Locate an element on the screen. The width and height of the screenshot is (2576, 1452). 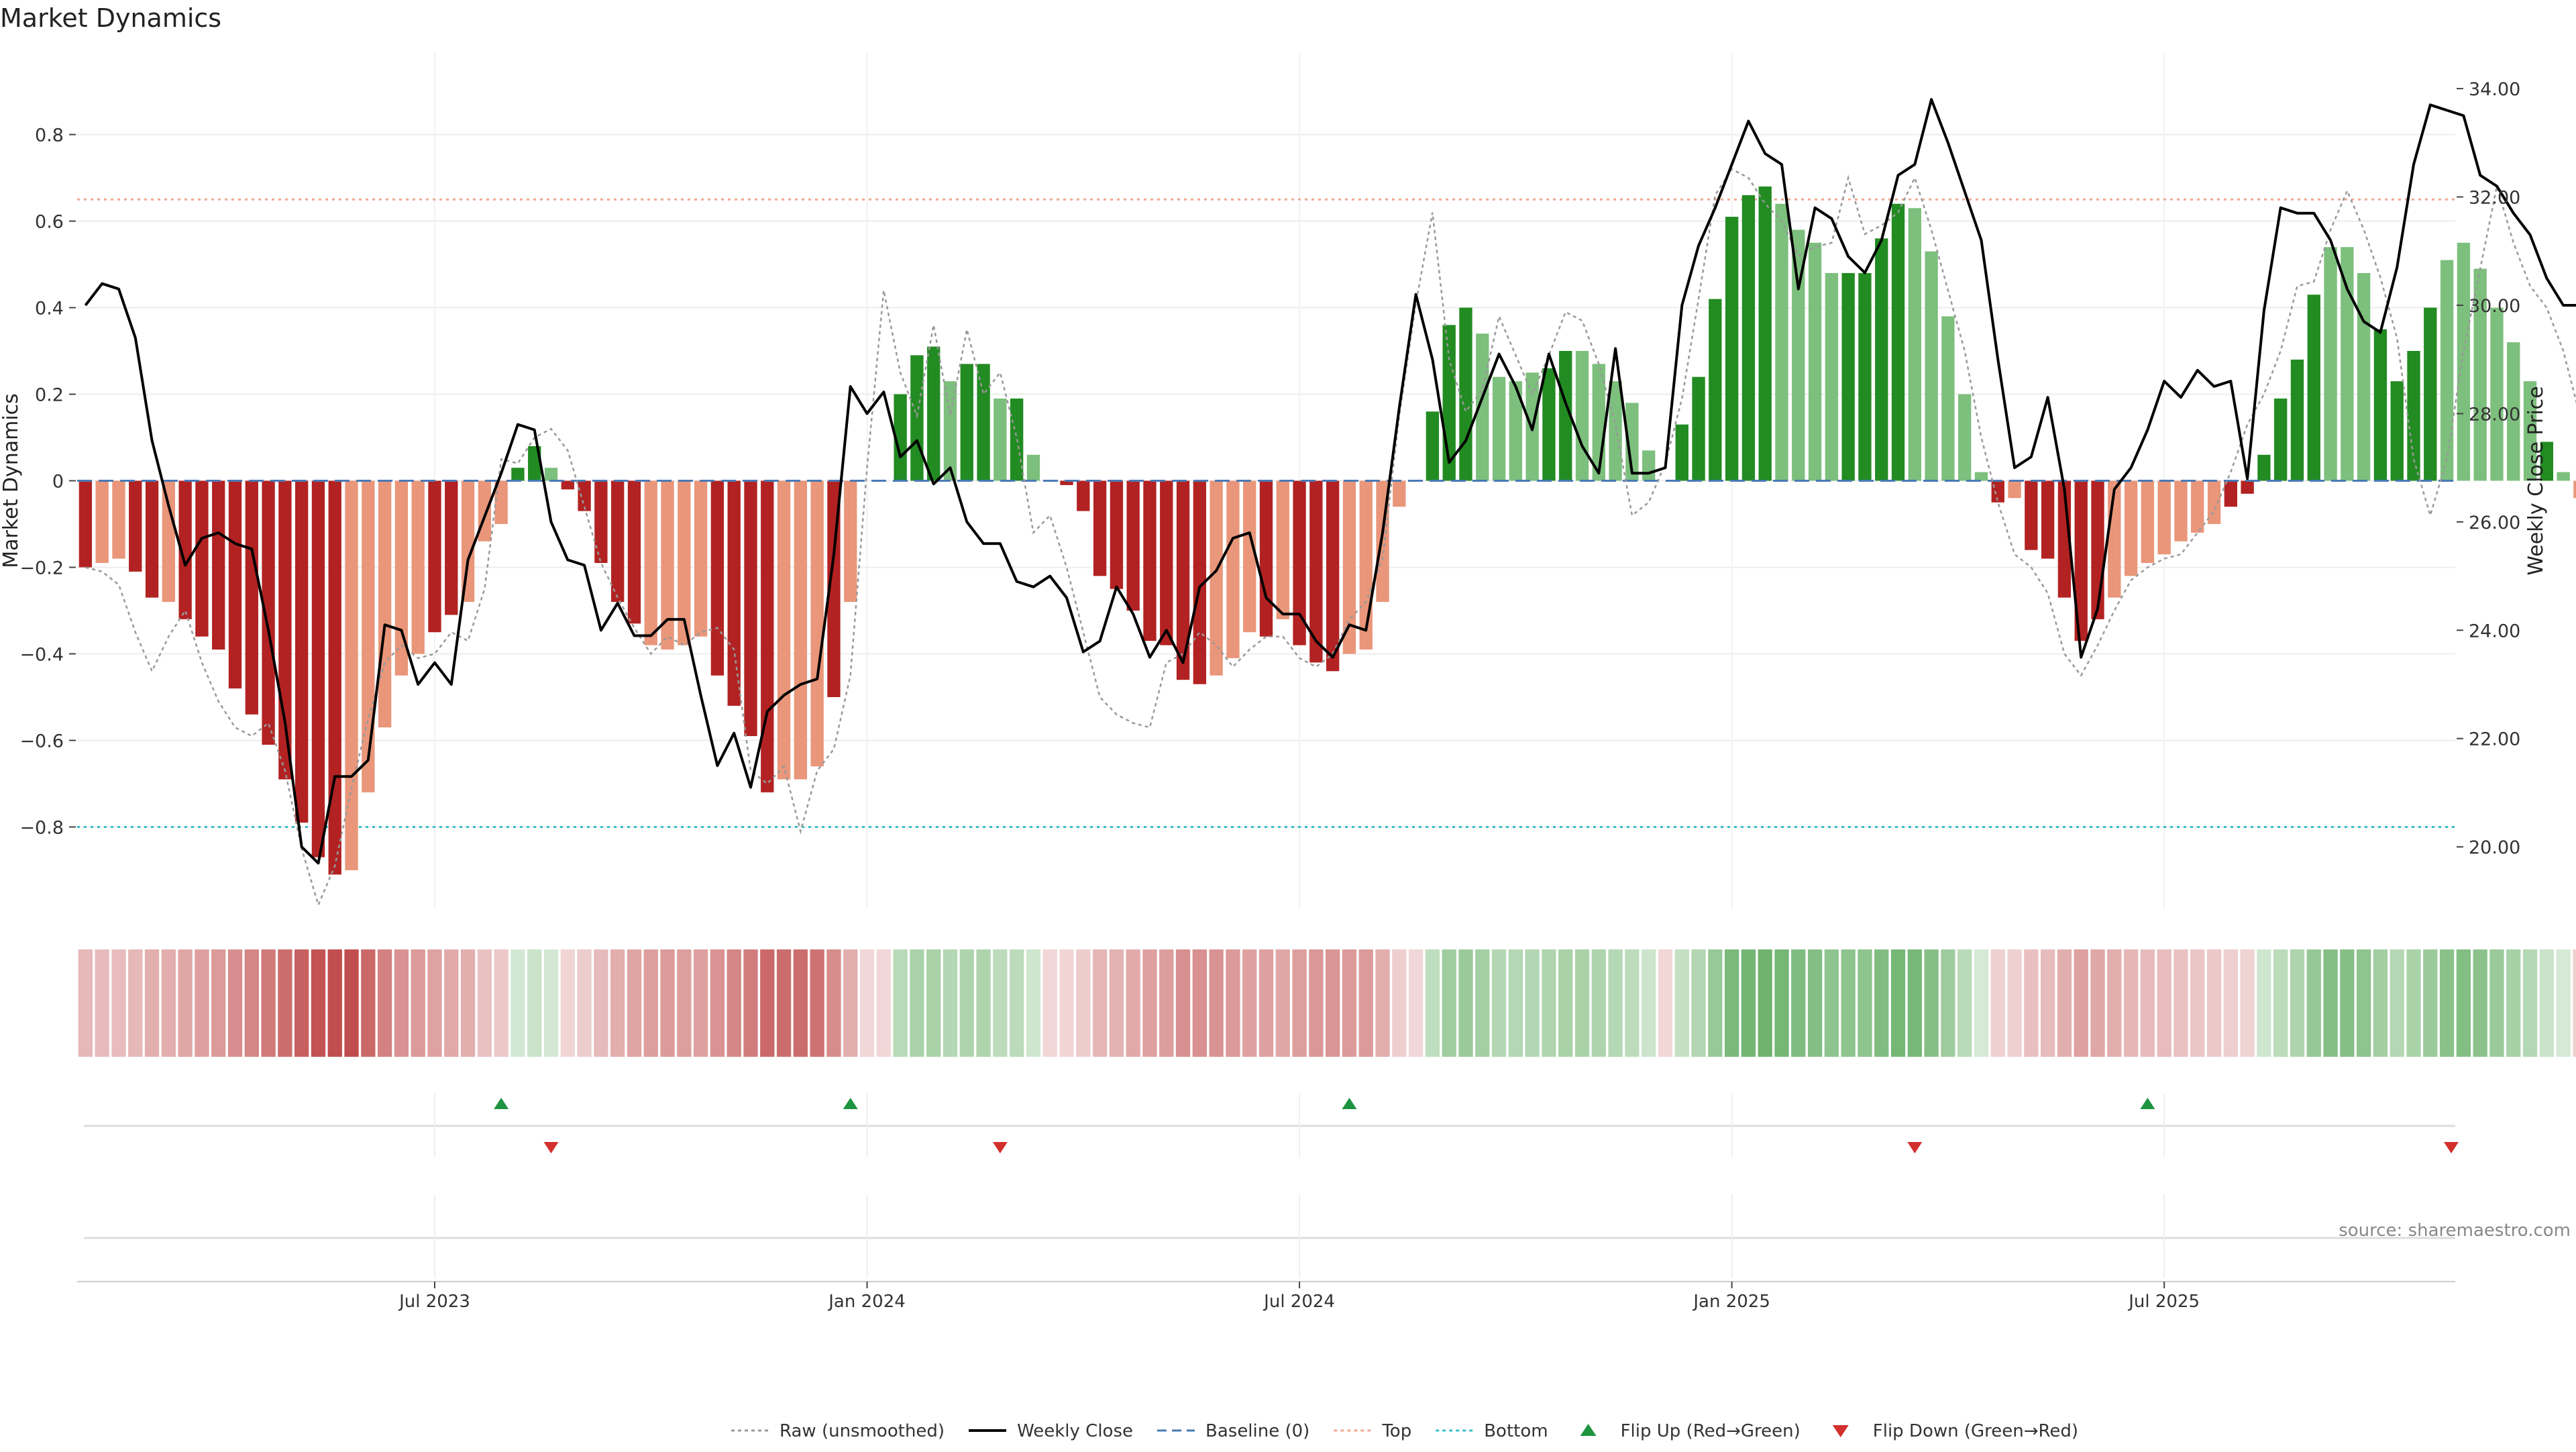
y-left-tick-label: 0.2 is located at coordinates (49, 396).